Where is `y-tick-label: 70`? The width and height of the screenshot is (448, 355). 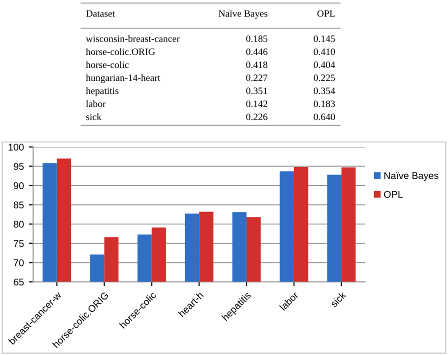
y-tick-label: 70 is located at coordinates (19, 262).